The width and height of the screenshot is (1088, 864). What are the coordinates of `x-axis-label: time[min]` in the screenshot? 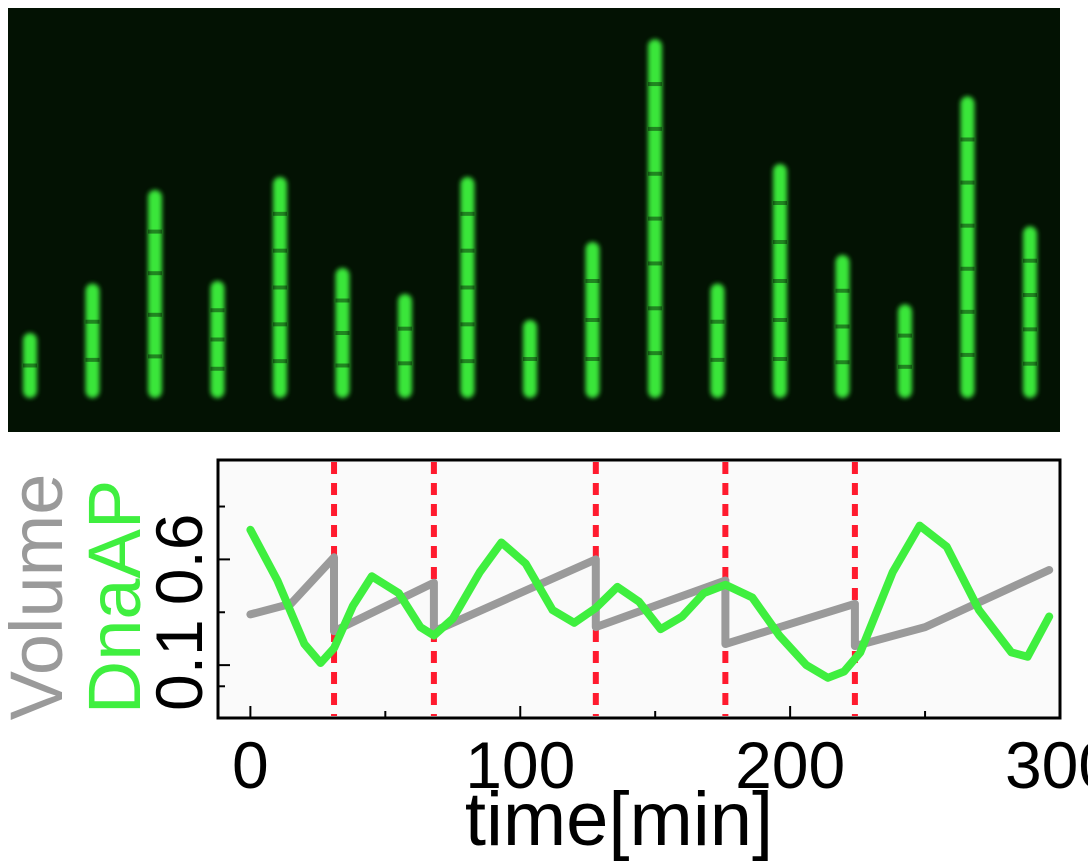 It's located at (619, 819).